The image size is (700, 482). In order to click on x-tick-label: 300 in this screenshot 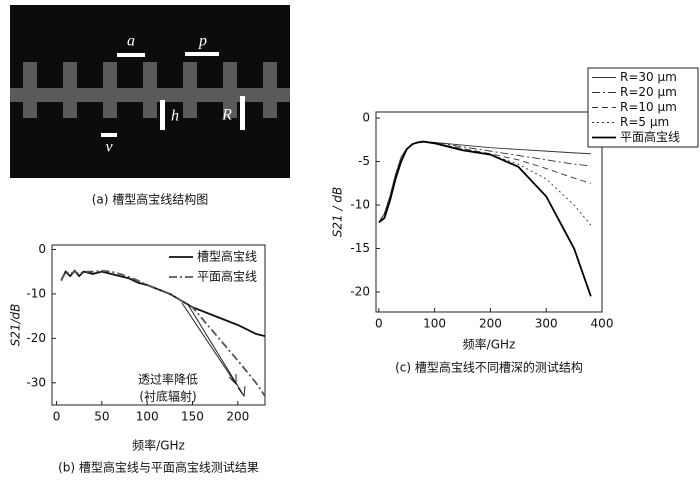, I will do `click(546, 324)`.